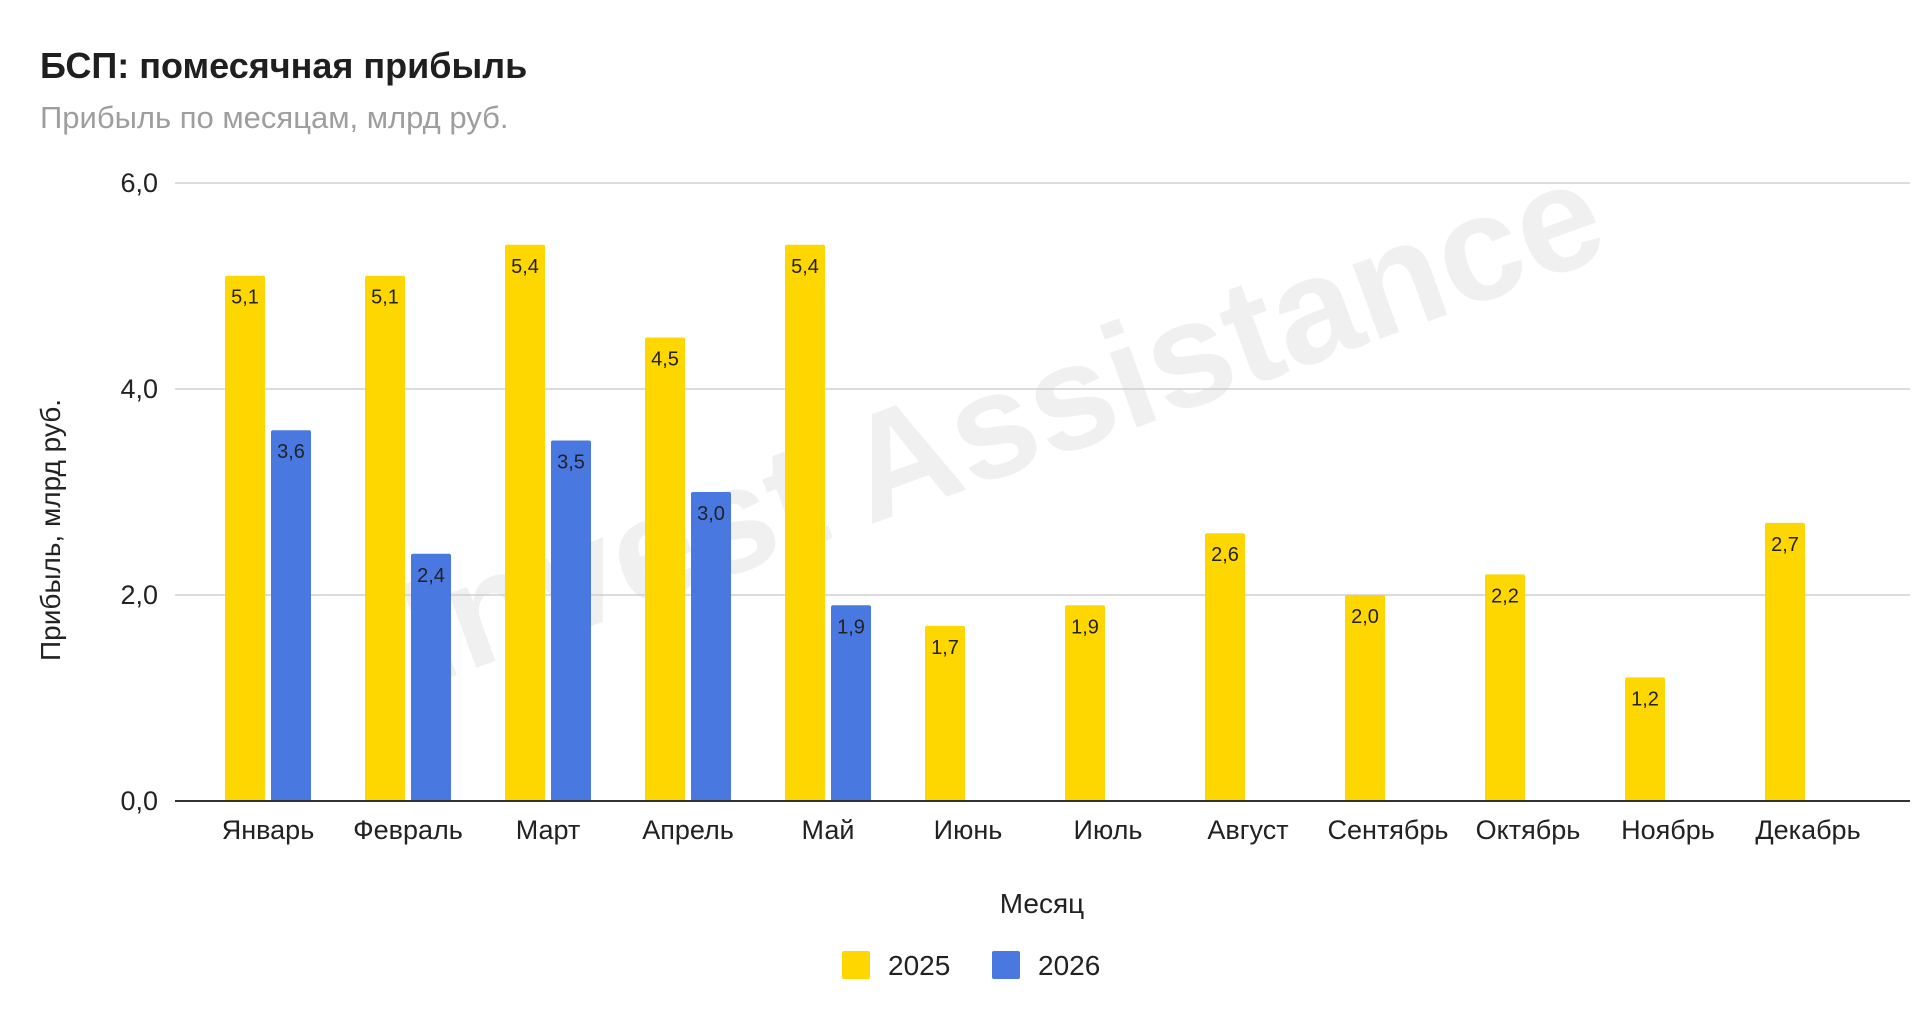 The image size is (1920, 1020). What do you see at coordinates (1807, 830) in the screenshot?
I see `x-tick-label: Декабрь` at bounding box center [1807, 830].